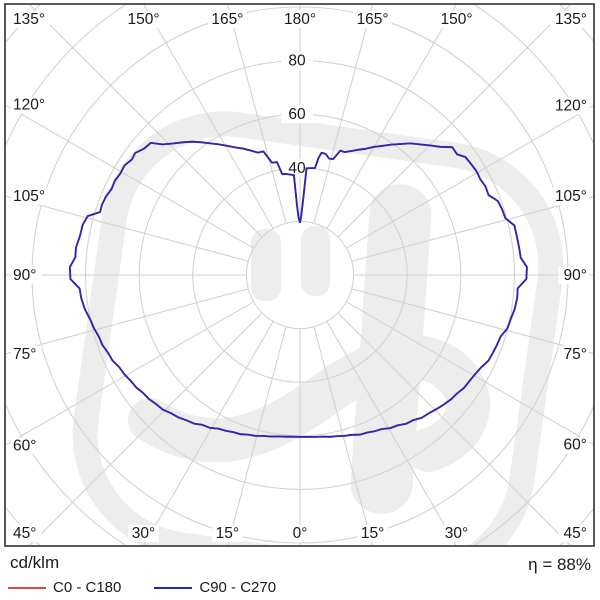  I want to click on radial-axis-label: 60, so click(297, 114).